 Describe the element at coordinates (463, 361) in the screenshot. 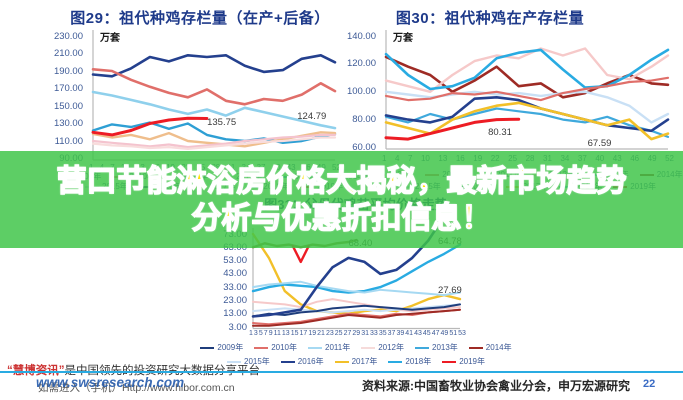

I see `chart31-legend-item: 2019年` at that location.